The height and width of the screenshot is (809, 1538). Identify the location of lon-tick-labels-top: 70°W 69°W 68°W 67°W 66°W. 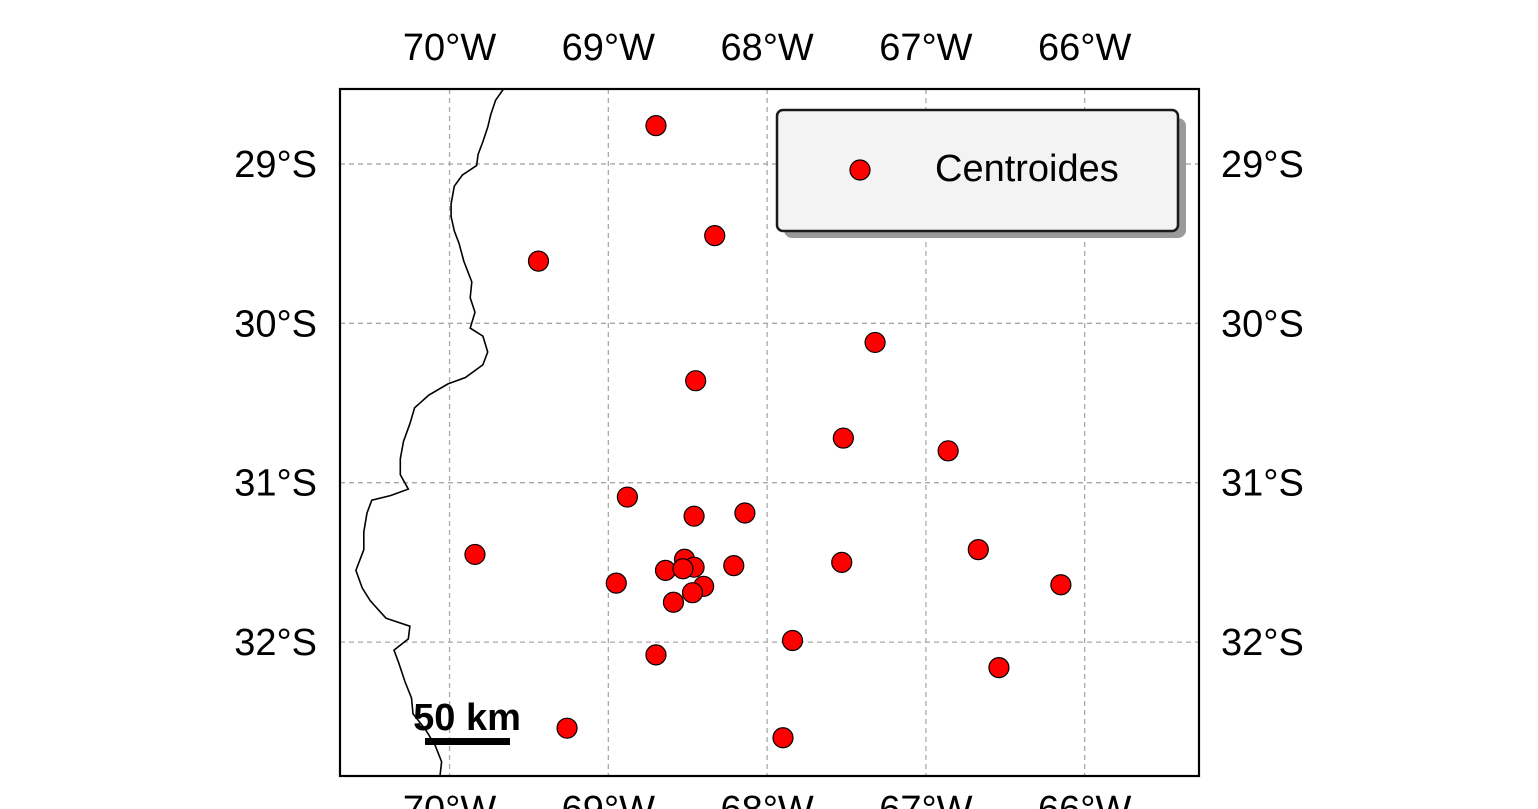
(767, 48).